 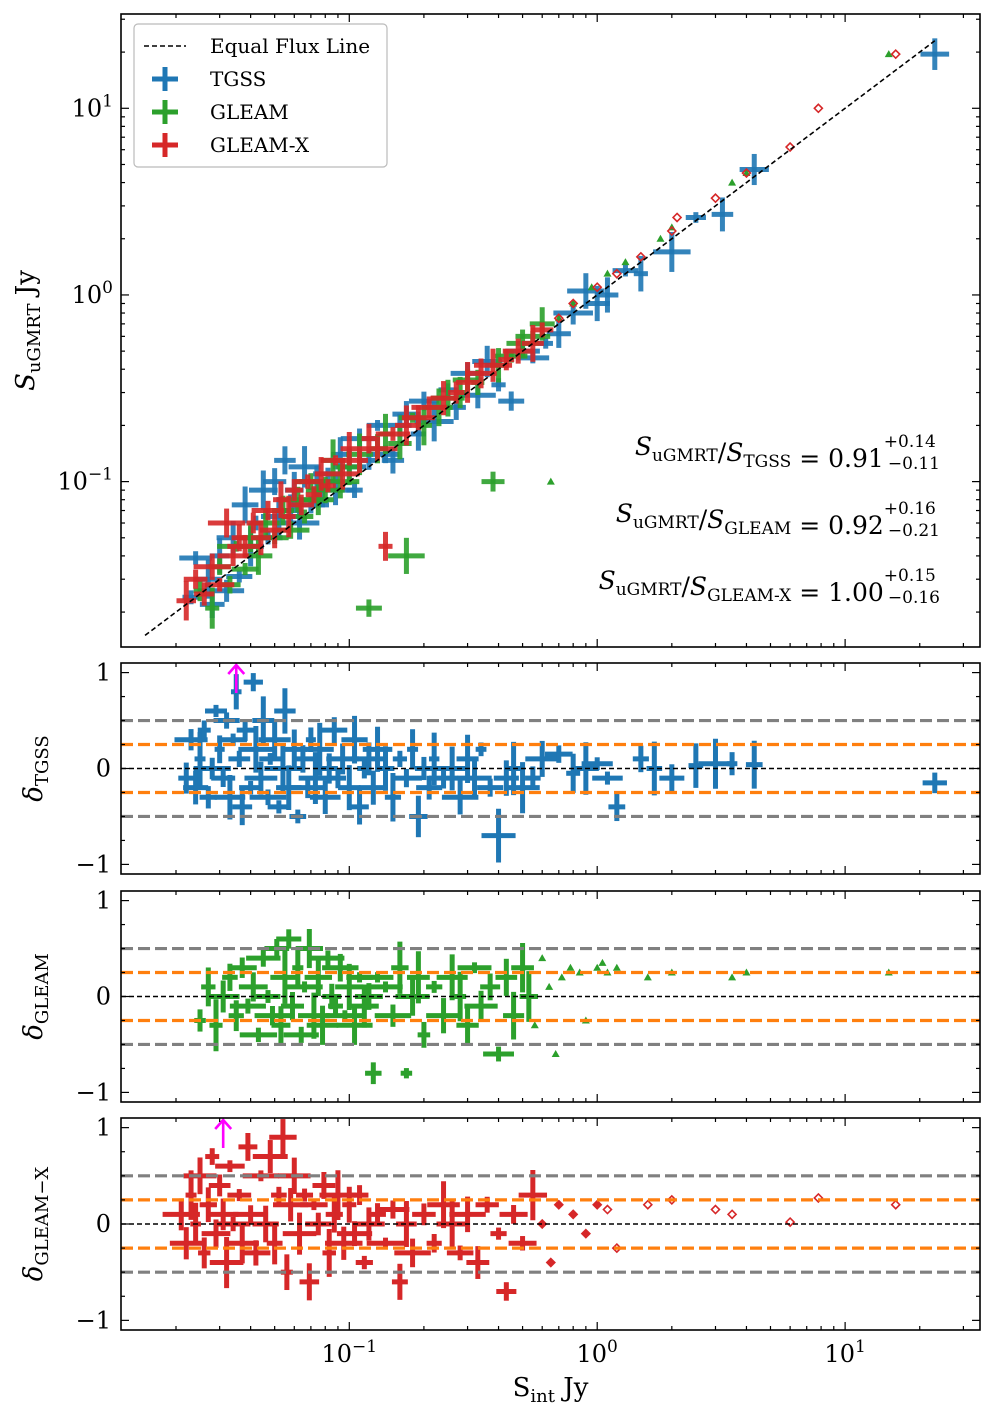 I want to click on y-tick-label: −1, so click(x=93, y=1320).